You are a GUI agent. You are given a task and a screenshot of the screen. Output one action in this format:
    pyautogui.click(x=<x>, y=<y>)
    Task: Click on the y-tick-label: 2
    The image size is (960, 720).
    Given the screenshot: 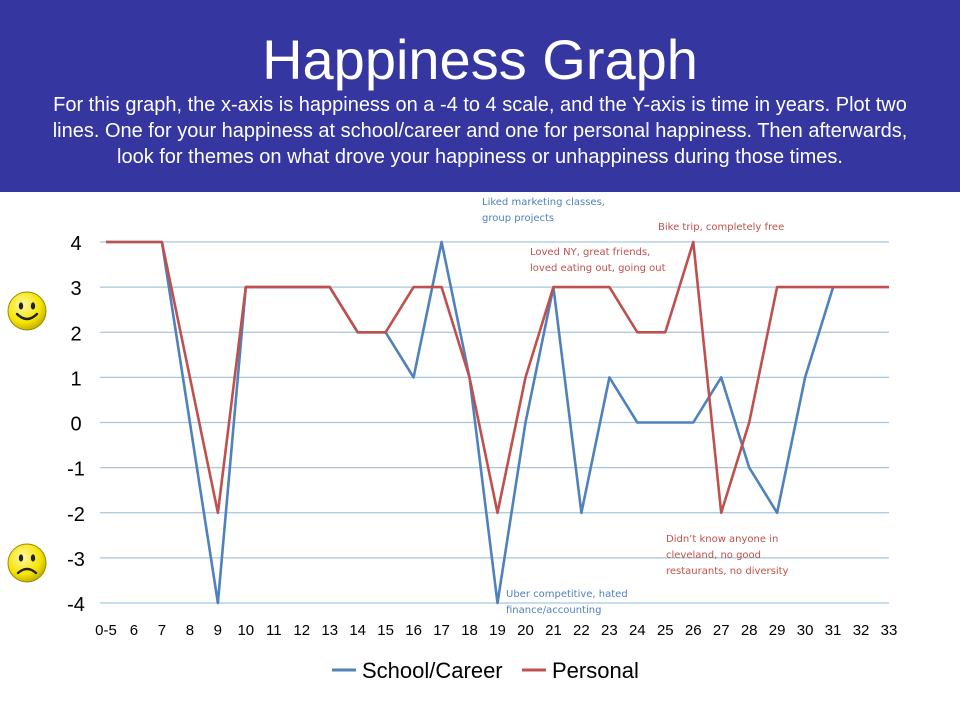 What is the action you would take?
    pyautogui.click(x=75, y=334)
    